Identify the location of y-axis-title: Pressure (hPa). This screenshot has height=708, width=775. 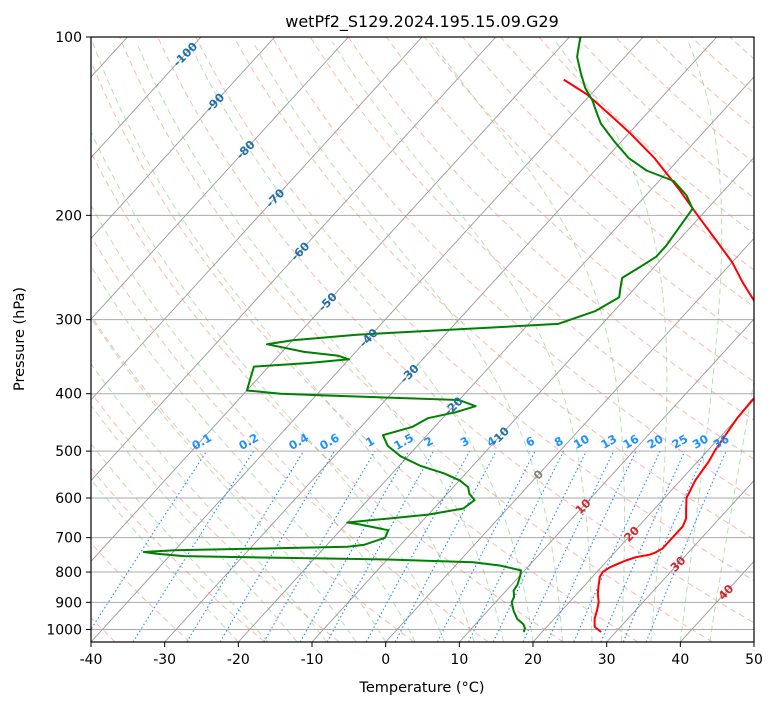
(20, 339).